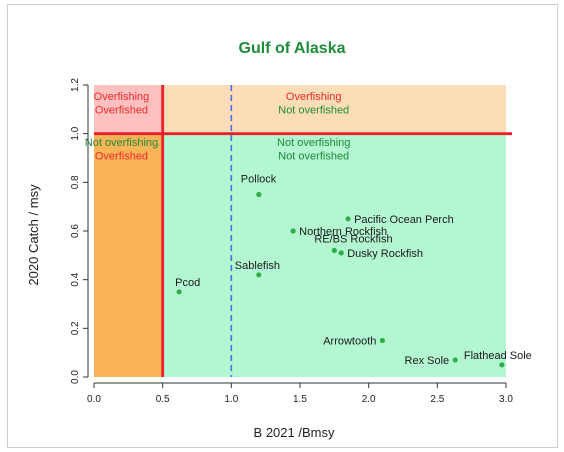 The width and height of the screenshot is (564, 452). I want to click on y-tick-label: 1.2, so click(75, 85).